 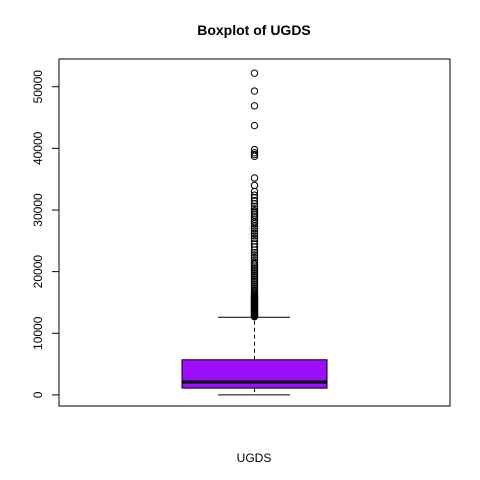 I want to click on iqr-box, so click(x=254, y=374).